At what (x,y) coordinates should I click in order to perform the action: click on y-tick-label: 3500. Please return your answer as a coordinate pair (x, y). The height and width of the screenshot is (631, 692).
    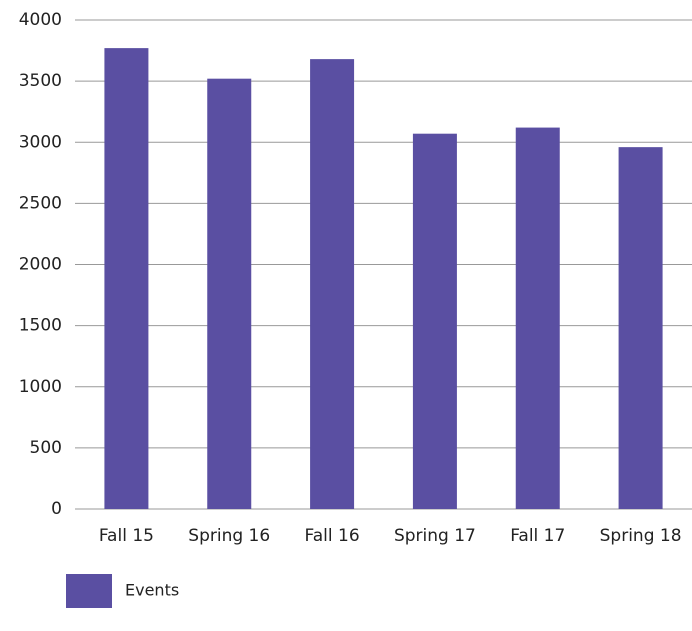
    Looking at the image, I should click on (40, 81).